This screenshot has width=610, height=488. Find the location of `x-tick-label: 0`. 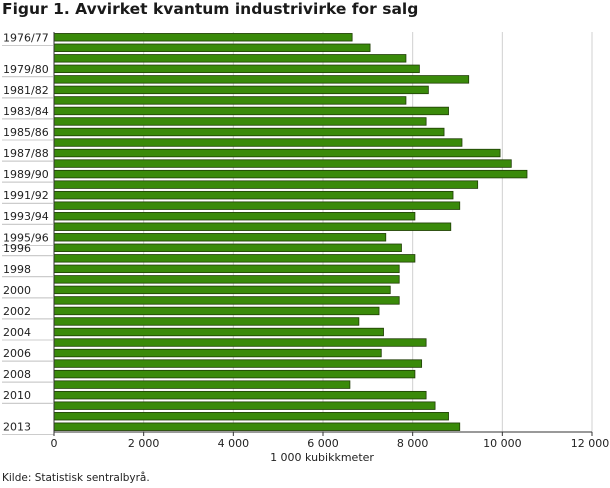

x-tick-label: 0 is located at coordinates (54, 443).